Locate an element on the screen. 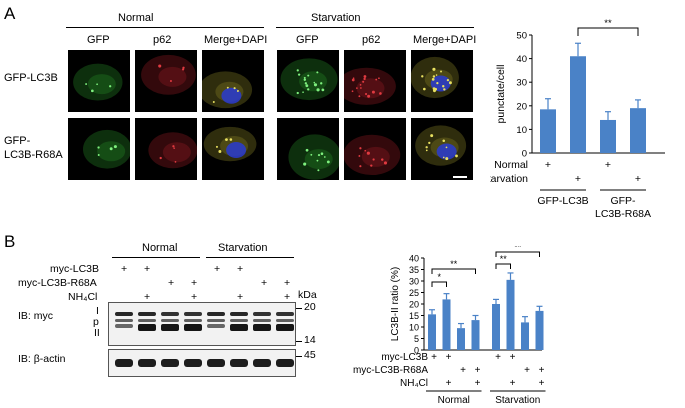  channel-merge-label: Merge+DAPI is located at coordinates (236, 40).